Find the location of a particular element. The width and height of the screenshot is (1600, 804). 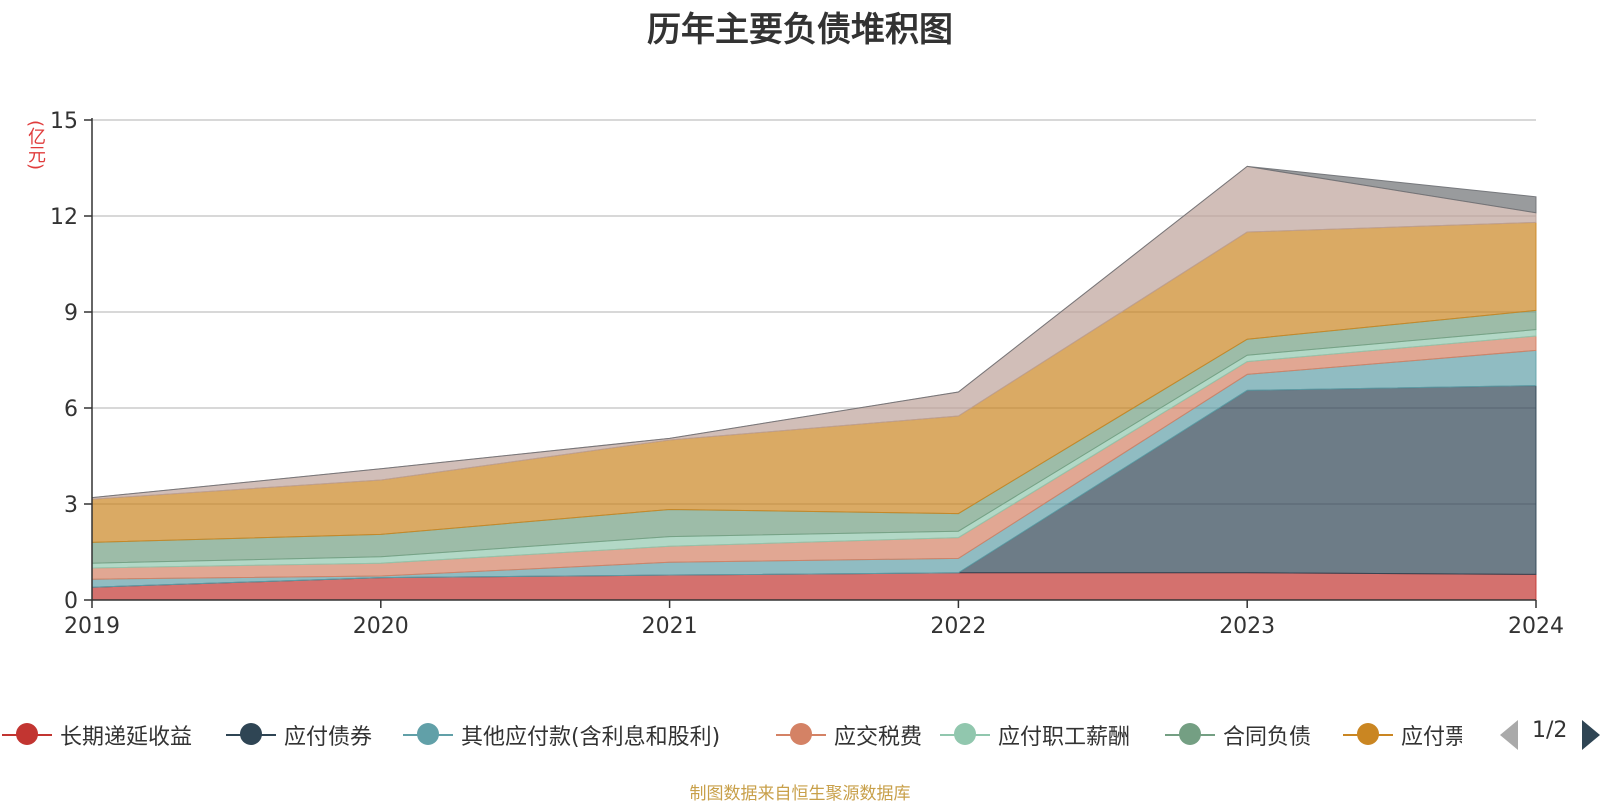

legend-item: 应交税费 is located at coordinates (849, 735).